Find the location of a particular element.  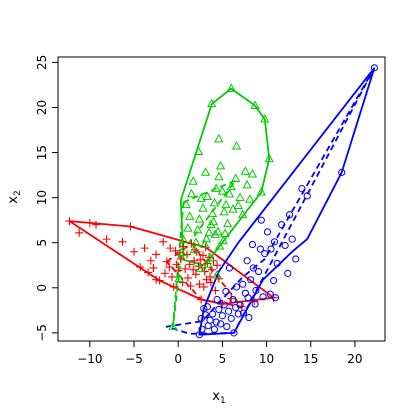

y-tick-label: 20 is located at coordinates (42, 107).